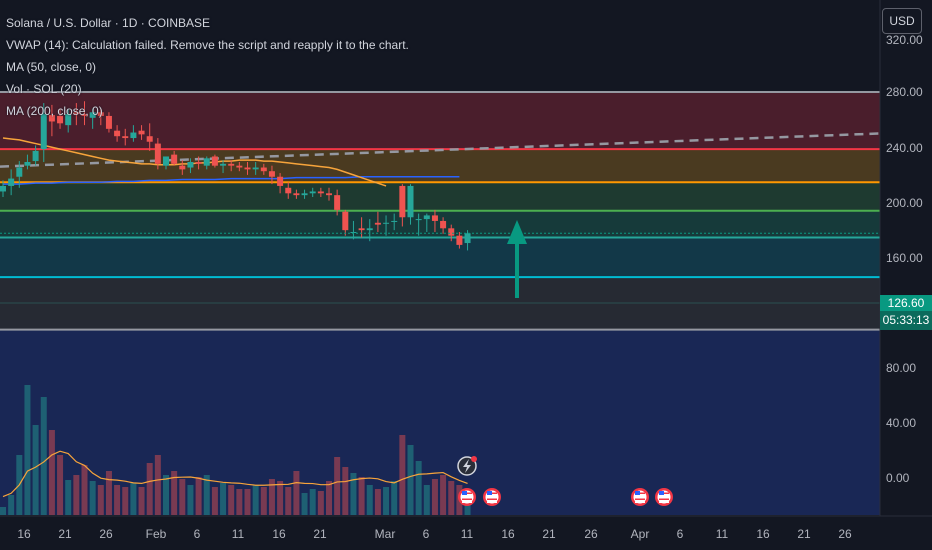  Describe the element at coordinates (901, 368) in the screenshot. I see `price-tick-label: 80.00` at that location.